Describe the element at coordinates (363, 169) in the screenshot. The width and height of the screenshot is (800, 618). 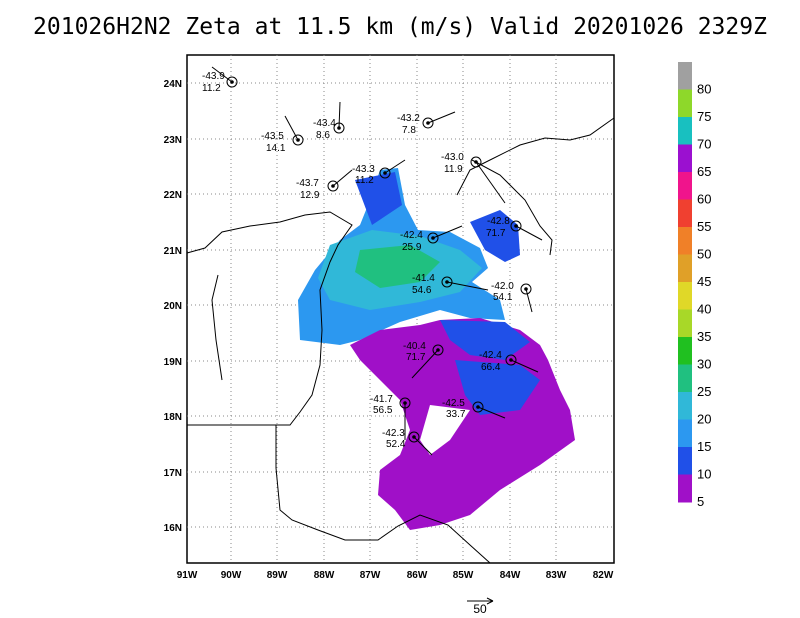
I see `station-pressure: -43.3` at that location.